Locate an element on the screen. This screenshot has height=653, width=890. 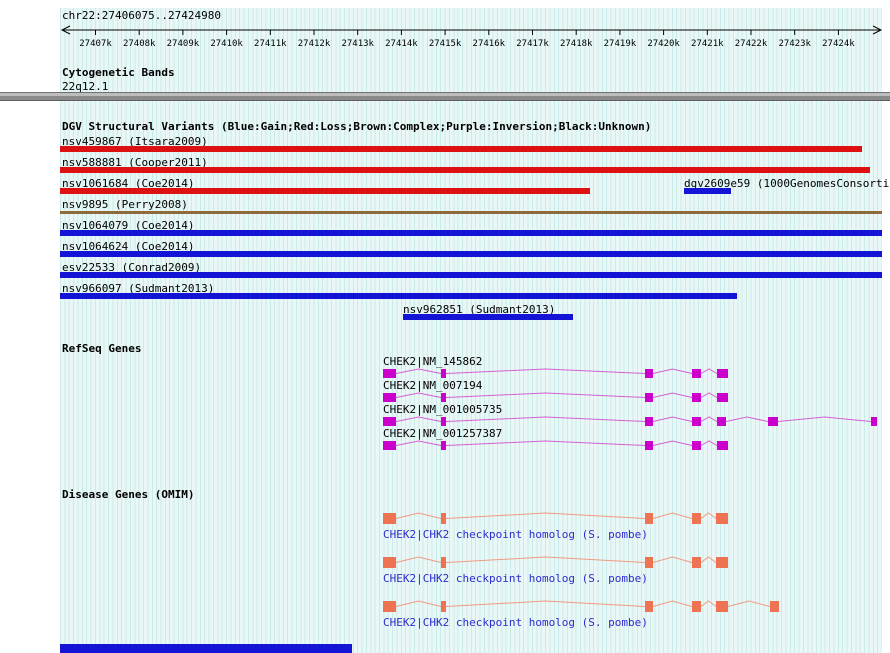
variant-bar-dgv2609e59 is located at coordinates (707, 191).